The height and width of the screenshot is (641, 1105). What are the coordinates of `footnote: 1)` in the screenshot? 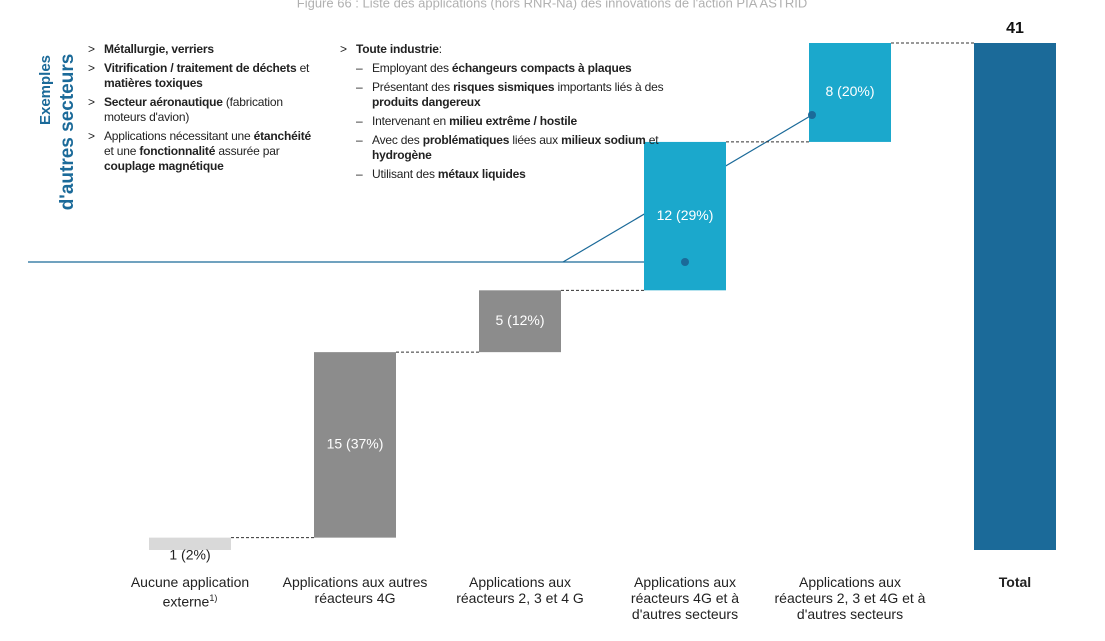 It's located at (213, 598).